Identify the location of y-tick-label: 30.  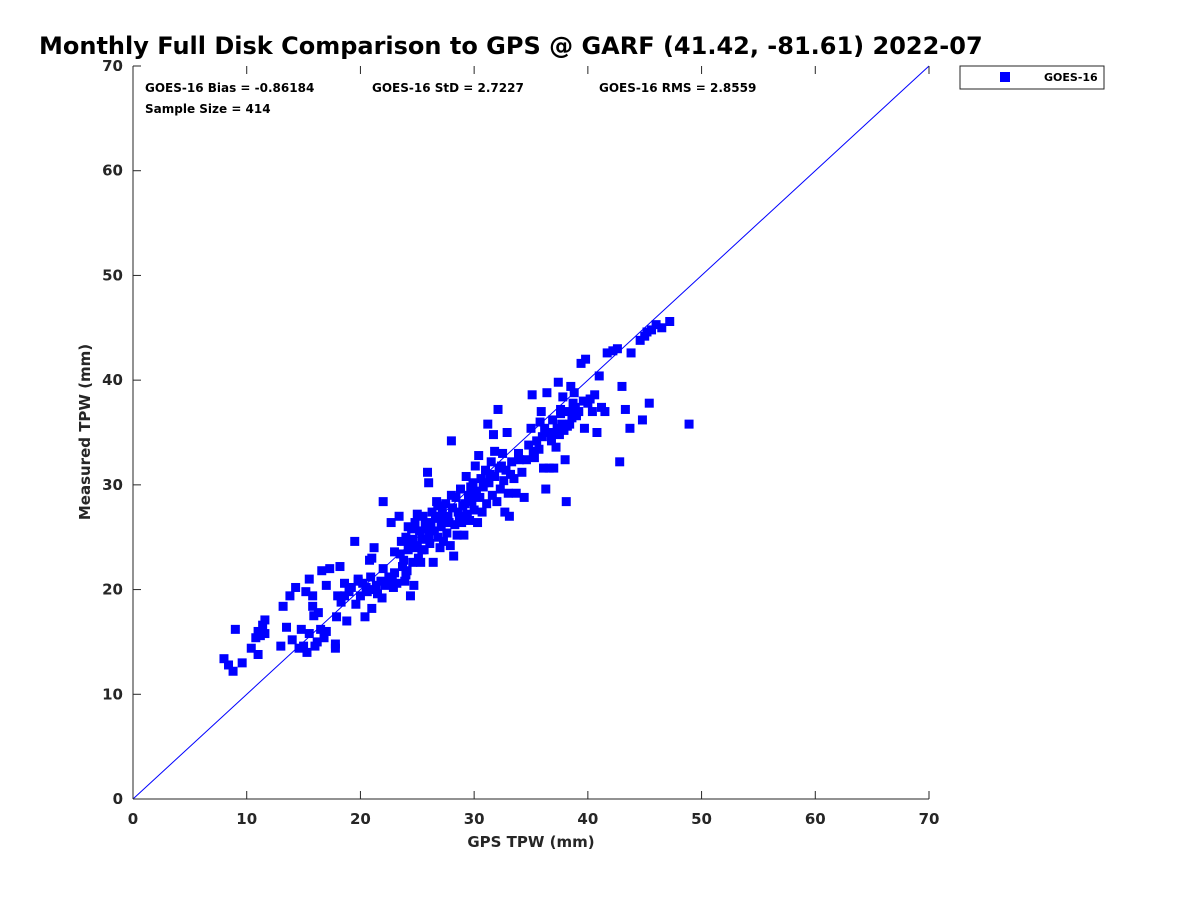
(112, 485).